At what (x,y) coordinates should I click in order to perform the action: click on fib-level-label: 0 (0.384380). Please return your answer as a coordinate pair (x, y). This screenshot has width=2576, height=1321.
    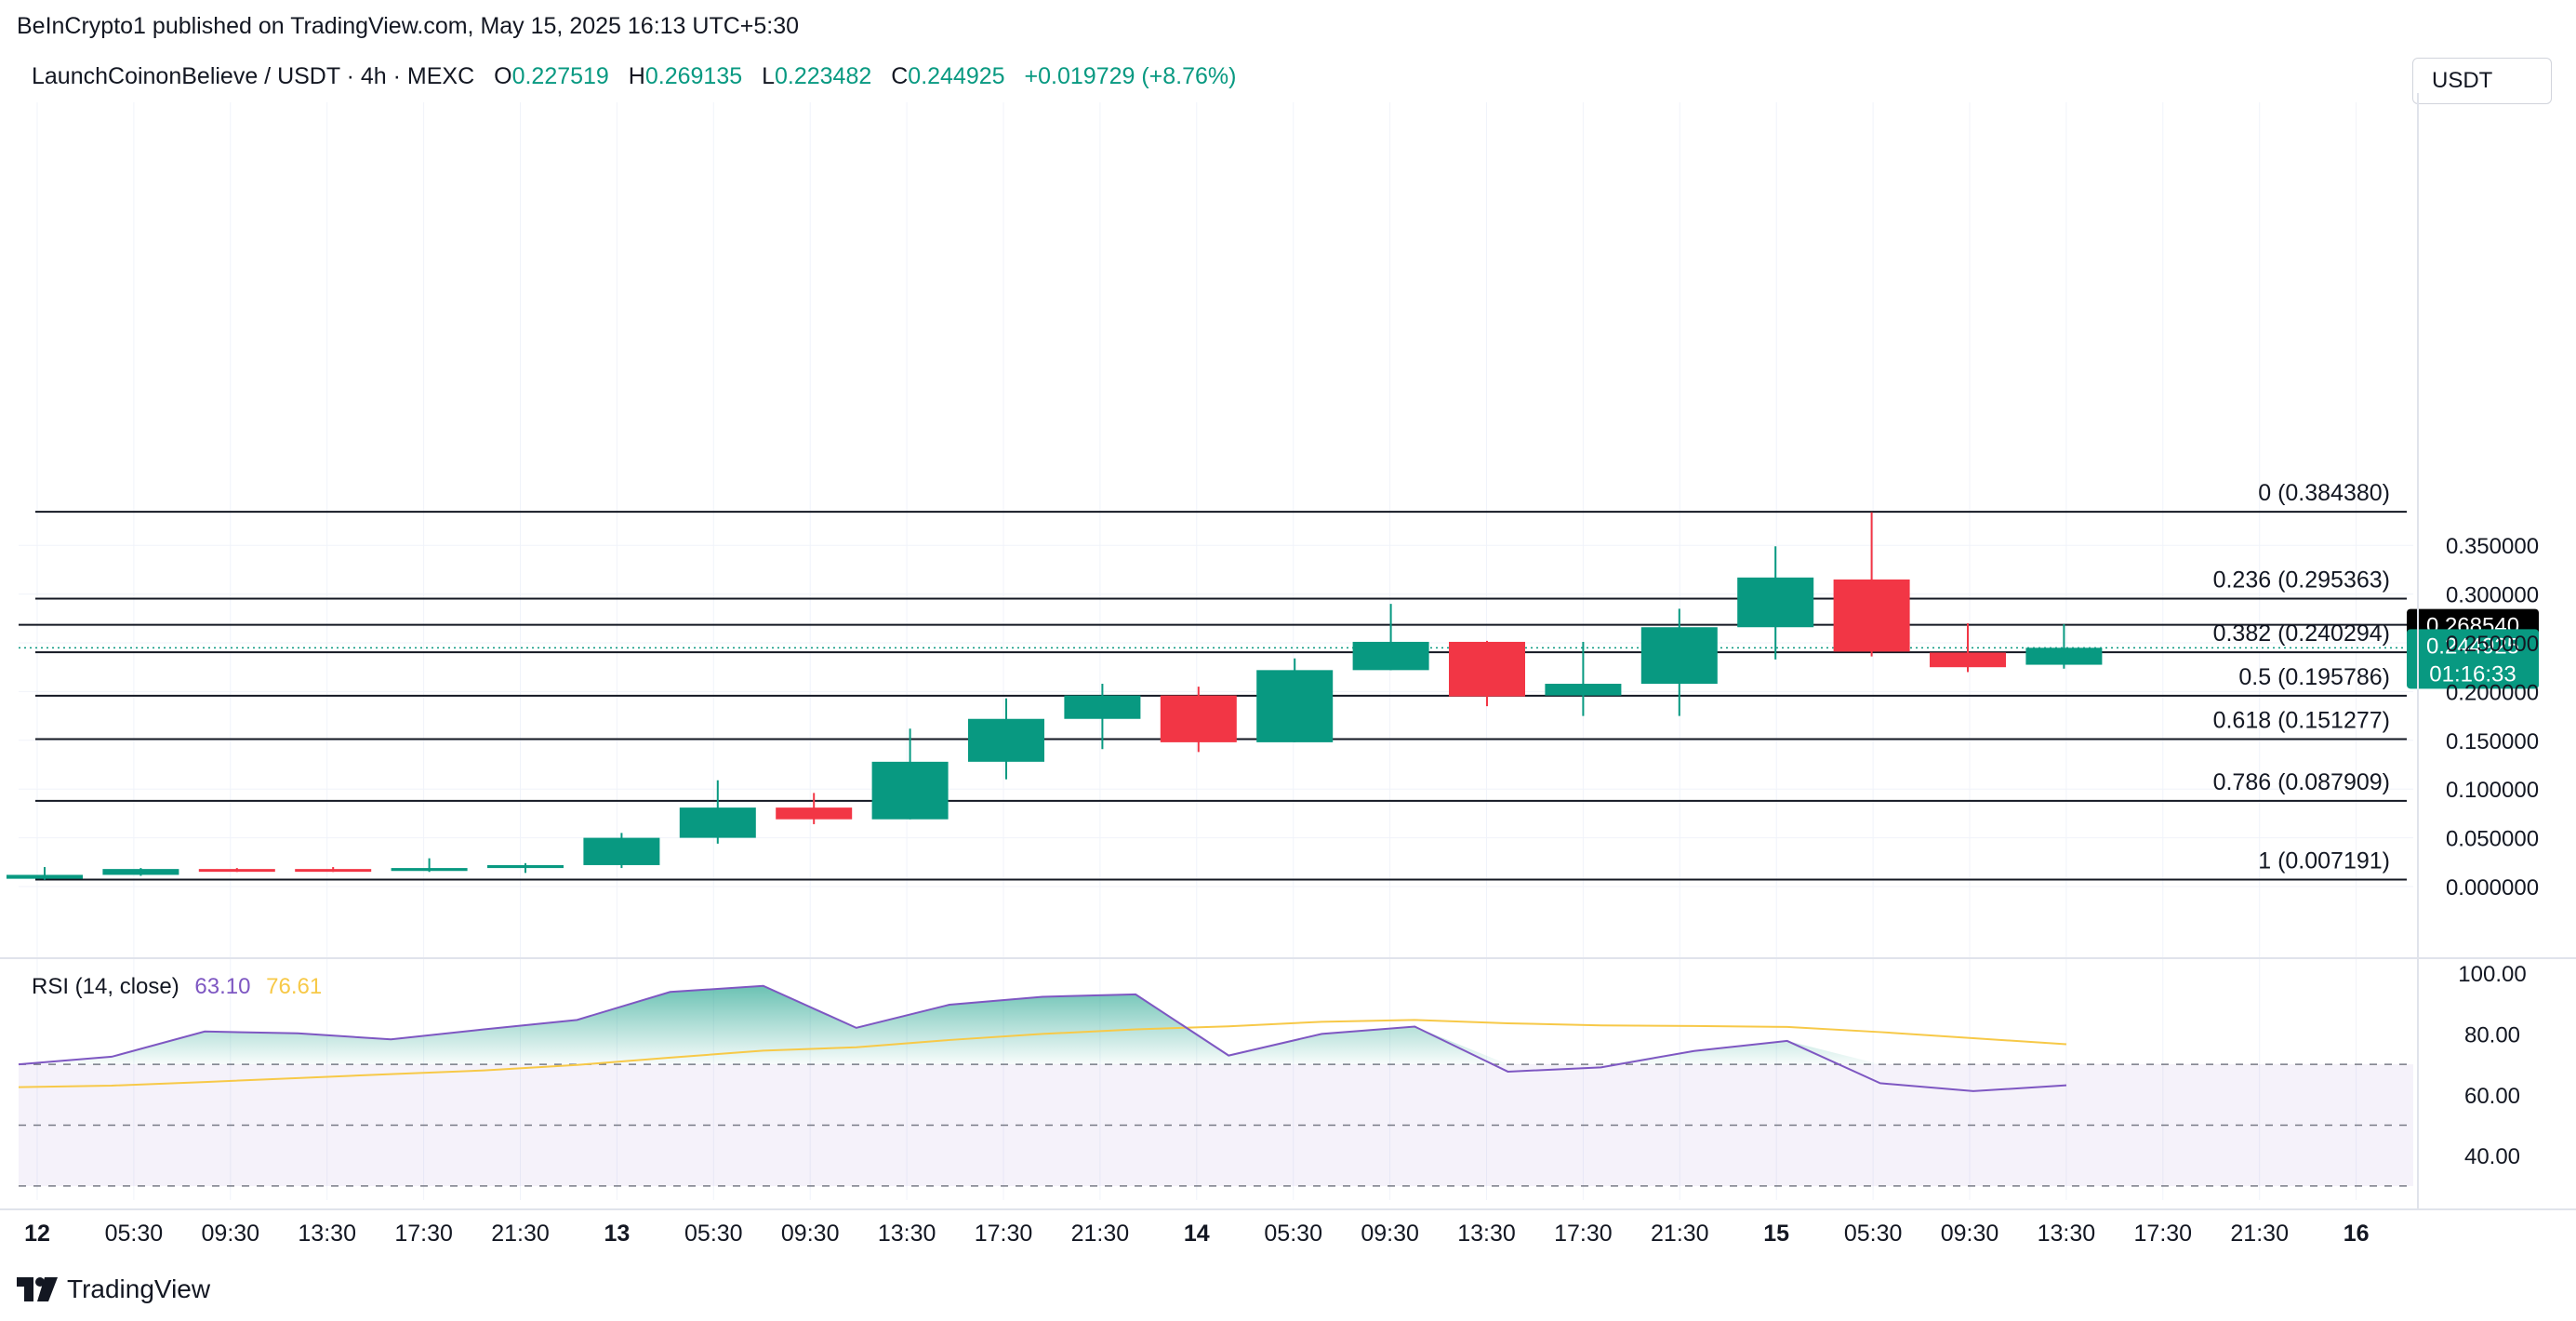
    Looking at the image, I should click on (2324, 493).